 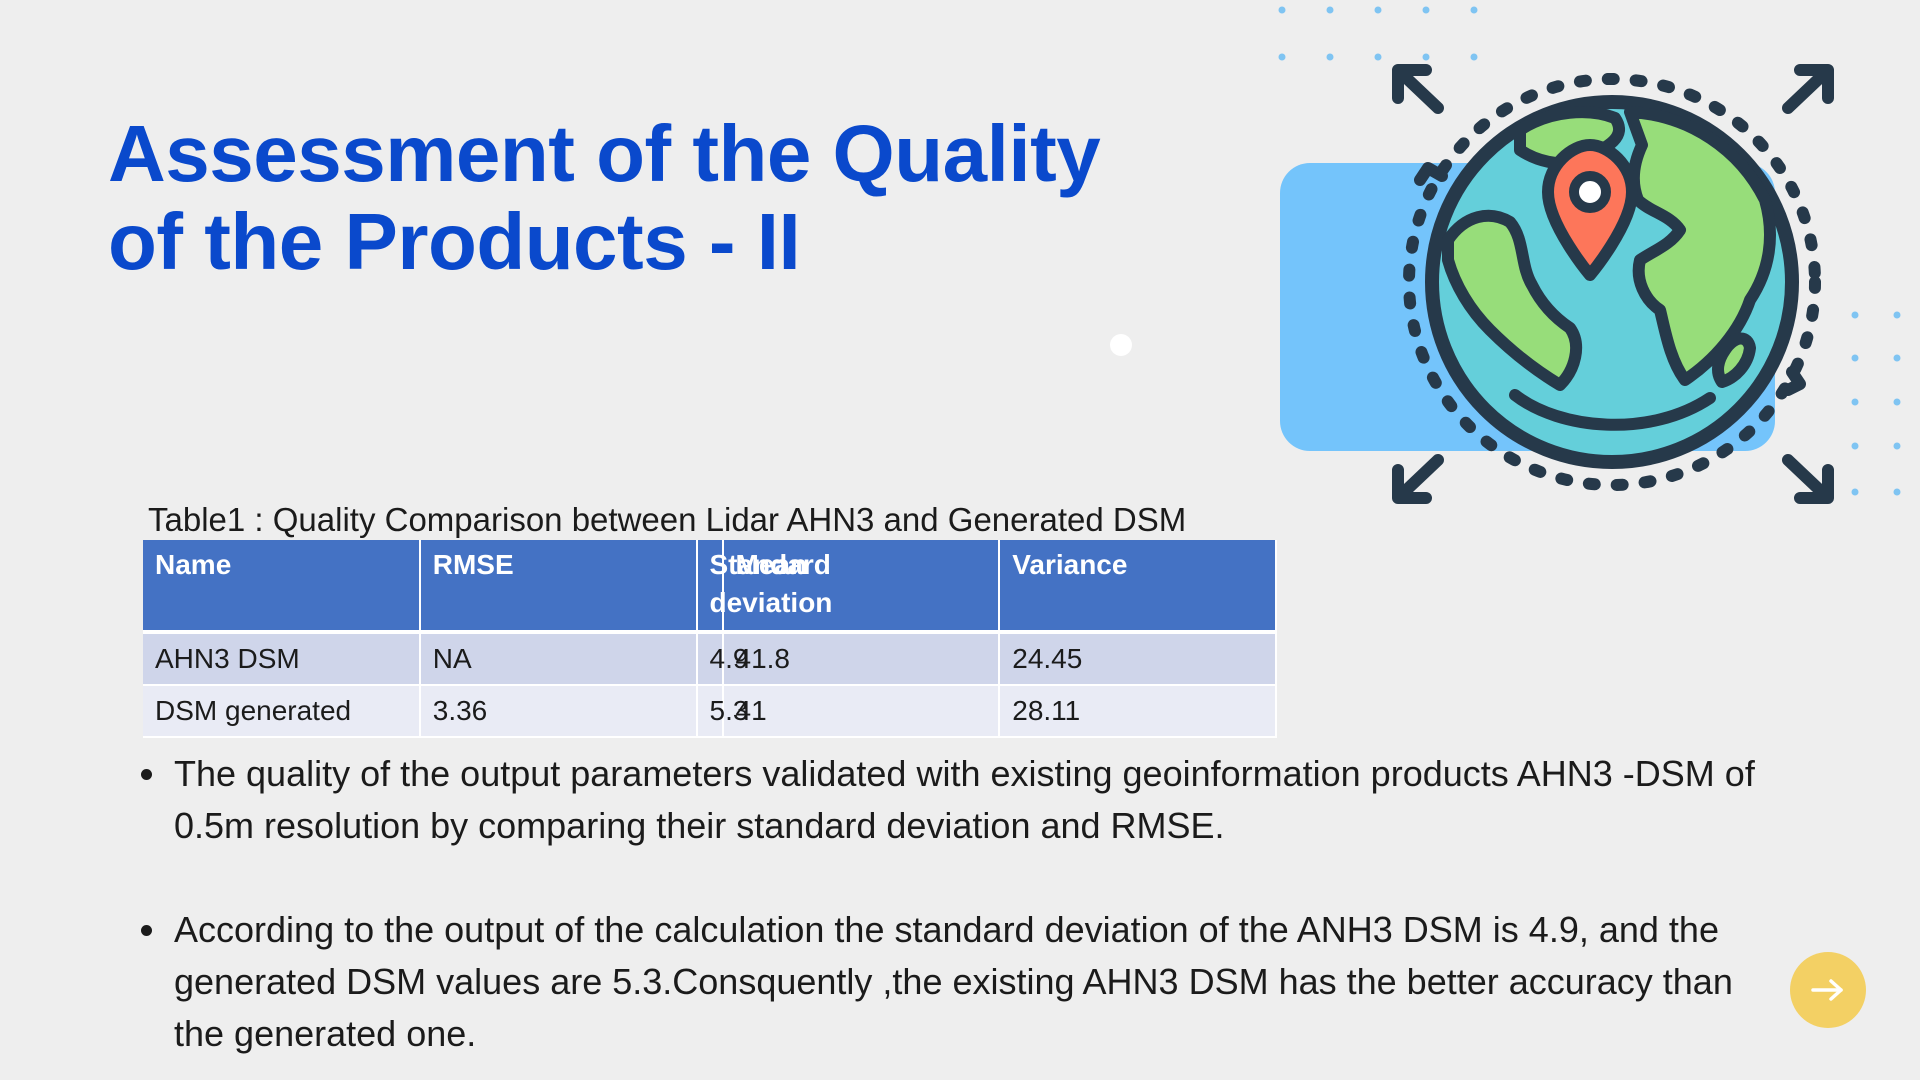 I want to click on table-cell: 24.45, so click(x=1138, y=659).